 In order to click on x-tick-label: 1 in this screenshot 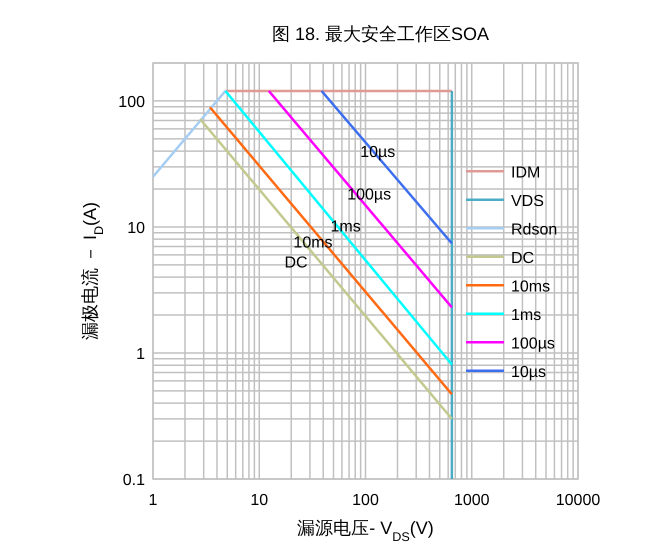, I will do `click(153, 500)`.